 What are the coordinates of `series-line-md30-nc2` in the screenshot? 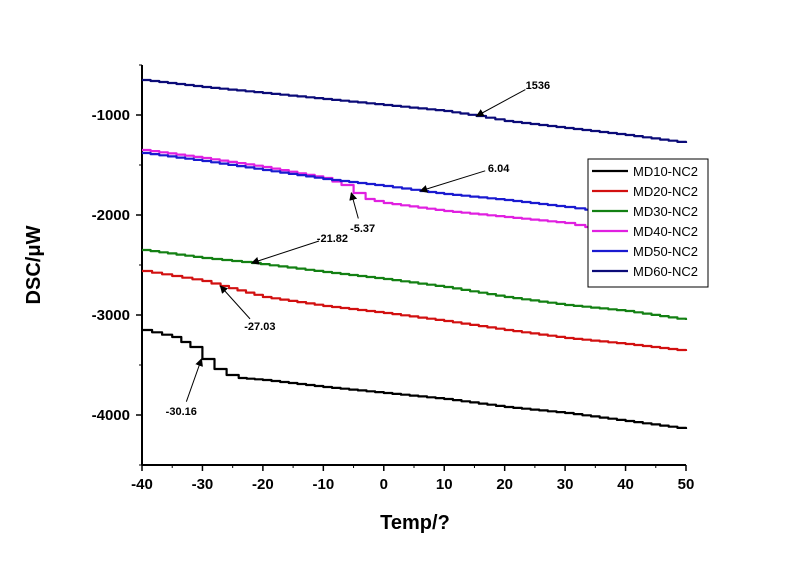 It's located at (415, 284).